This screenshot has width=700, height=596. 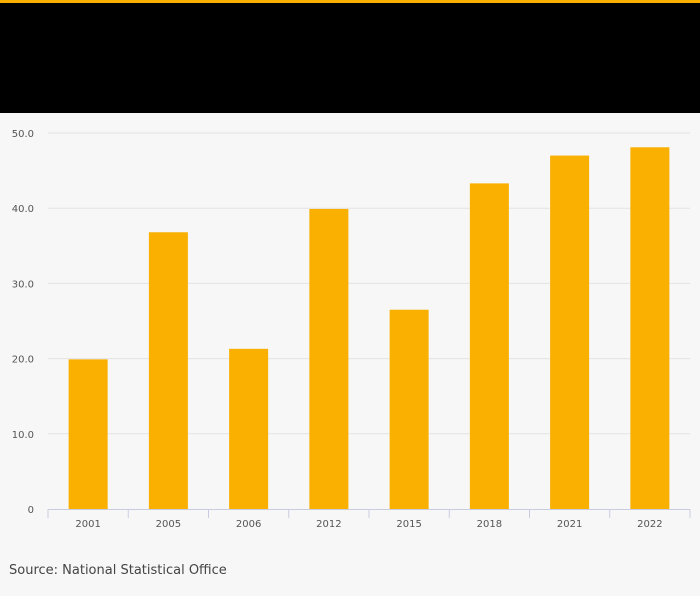 What do you see at coordinates (23, 134) in the screenshot?
I see `y-tick-label: 50.0` at bounding box center [23, 134].